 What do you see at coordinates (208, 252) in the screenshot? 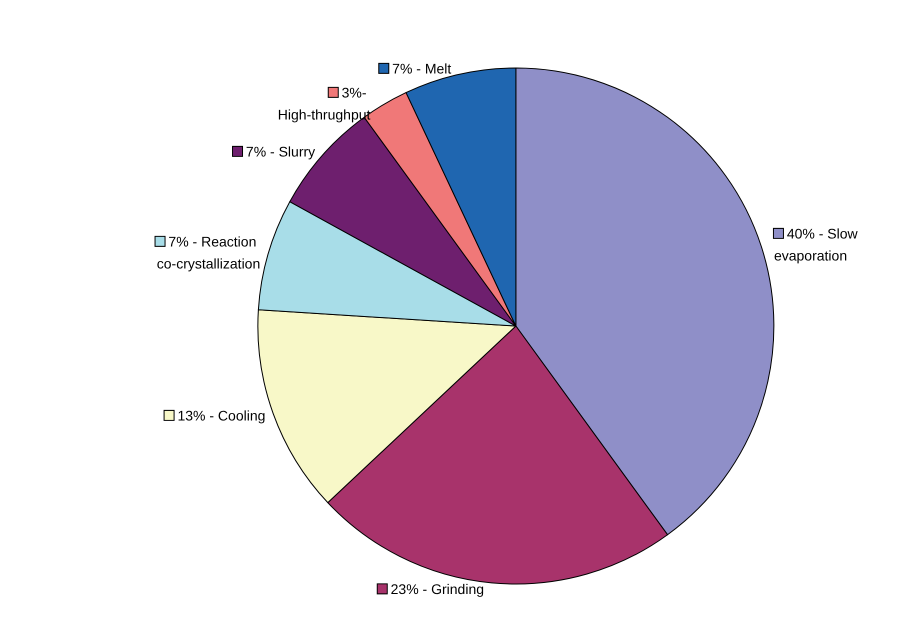
I see `legend-label: 7% - Reaction co-crystallization` at bounding box center [208, 252].